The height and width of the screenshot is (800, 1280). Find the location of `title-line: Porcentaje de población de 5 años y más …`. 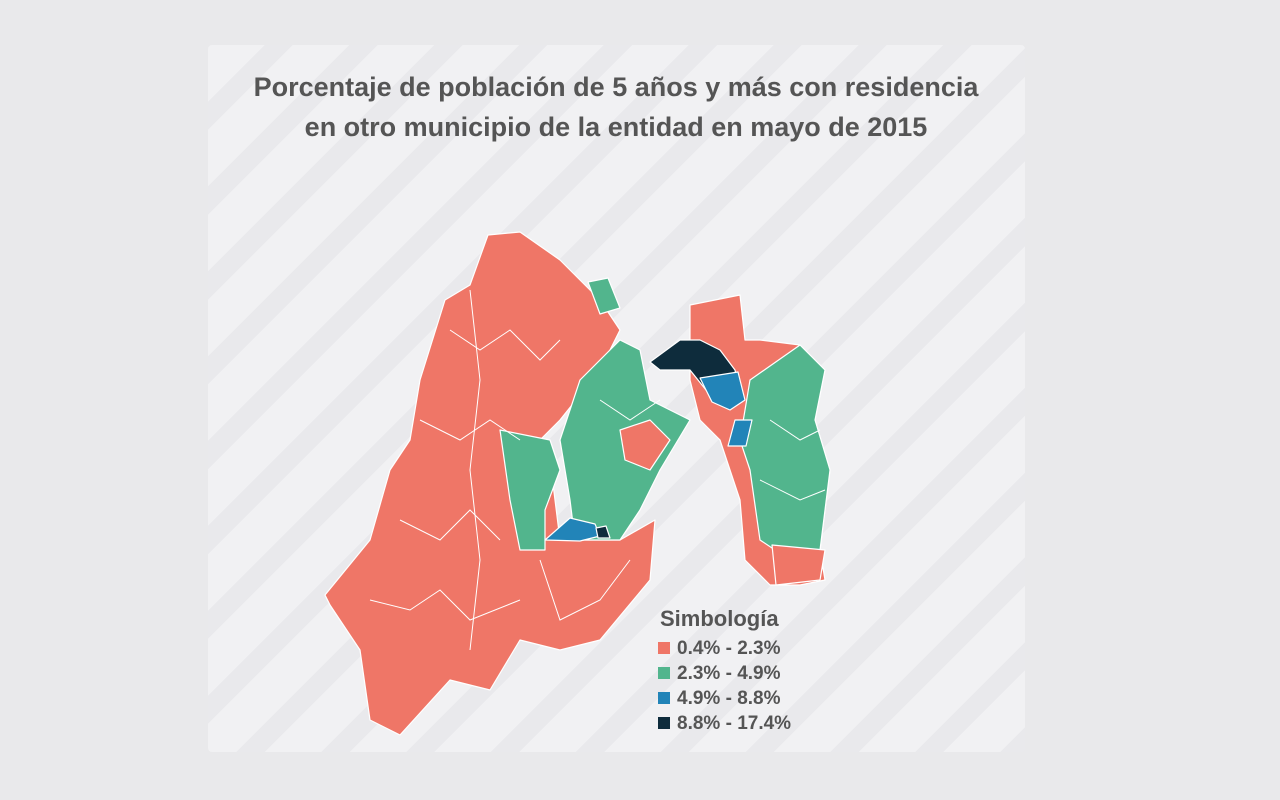

title-line: Porcentaje de población de 5 años y más … is located at coordinates (617, 87).